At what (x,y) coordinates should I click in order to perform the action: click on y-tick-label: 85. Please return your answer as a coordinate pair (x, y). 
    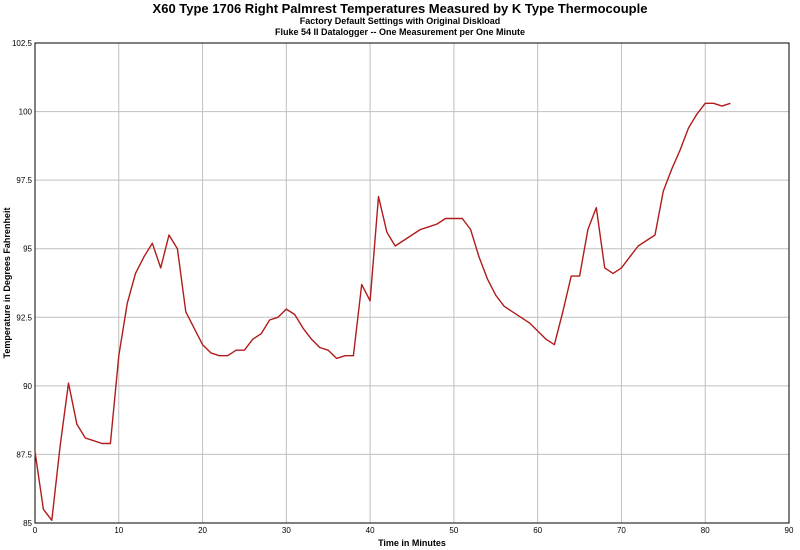
    Looking at the image, I should click on (27, 523).